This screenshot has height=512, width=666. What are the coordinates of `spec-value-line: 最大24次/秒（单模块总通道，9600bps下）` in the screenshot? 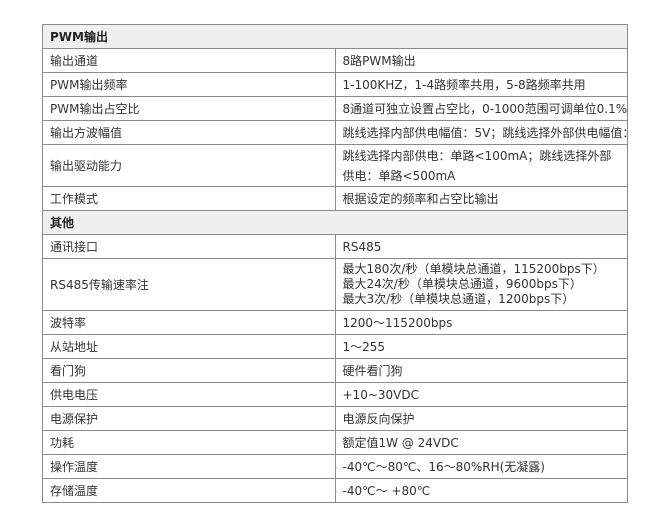 It's located at (462, 284).